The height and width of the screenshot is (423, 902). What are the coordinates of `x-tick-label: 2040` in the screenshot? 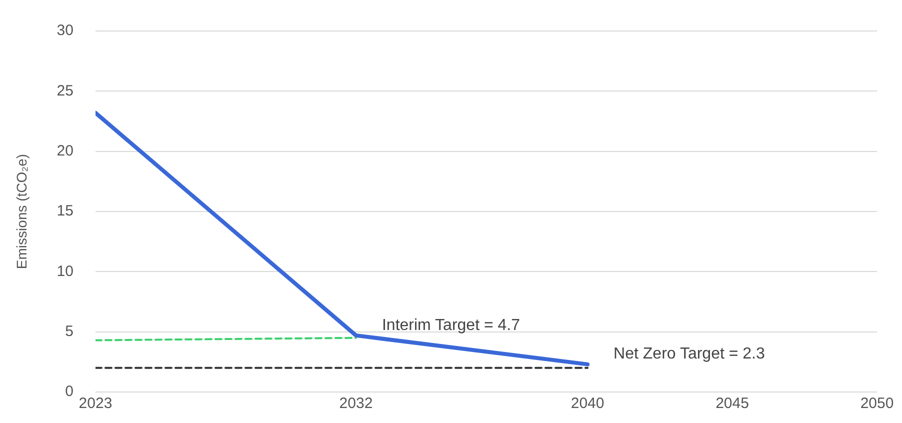 It's located at (587, 403).